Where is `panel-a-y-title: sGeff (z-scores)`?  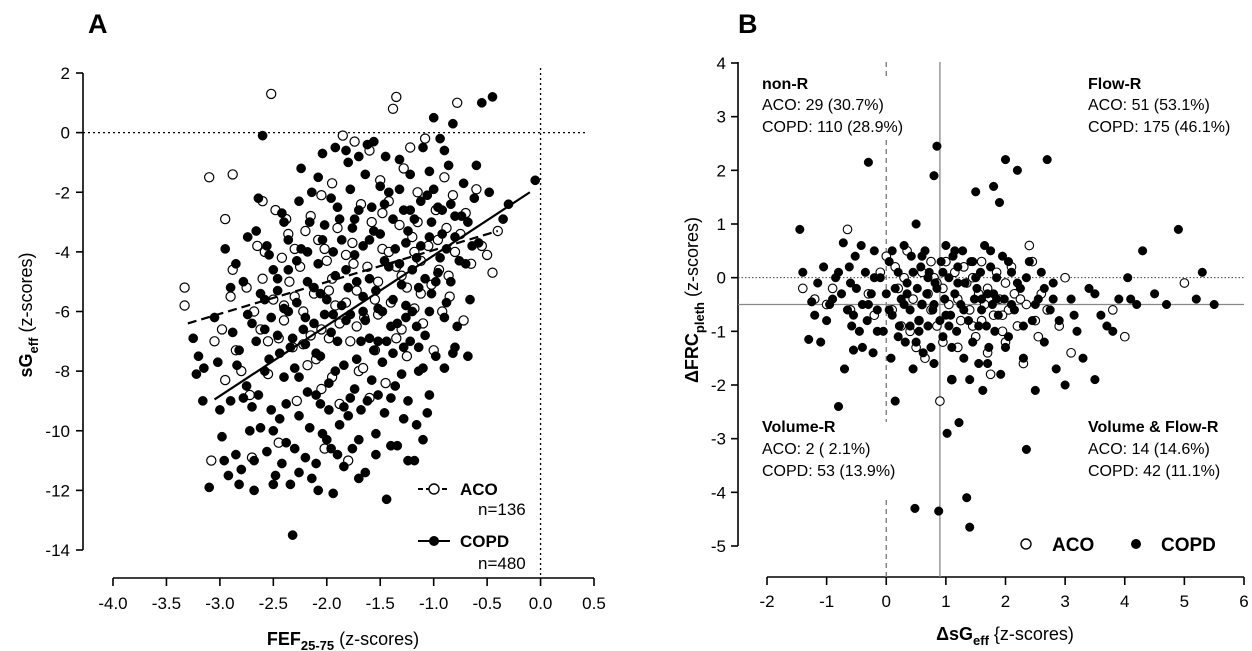 panel-a-y-title: sGeff (z-scores) is located at coordinates (28, 315).